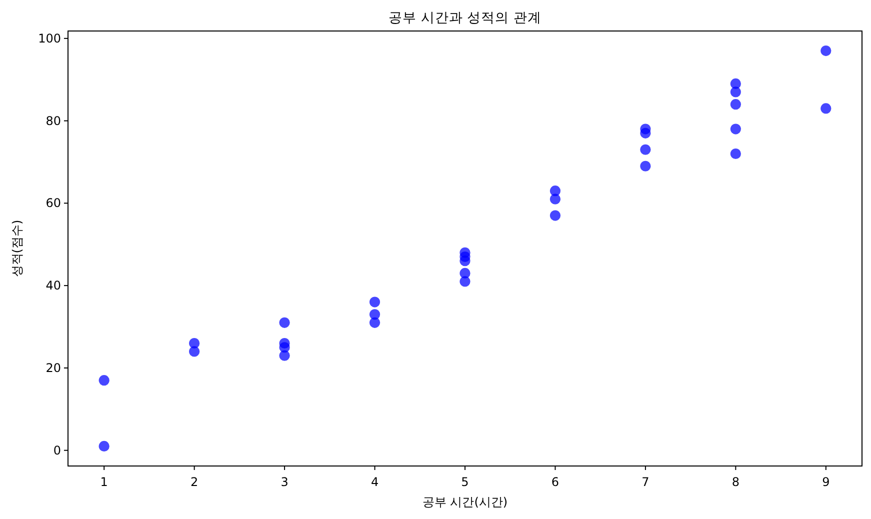  Describe the element at coordinates (194, 482) in the screenshot. I see `x-tick-label: 2` at that location.